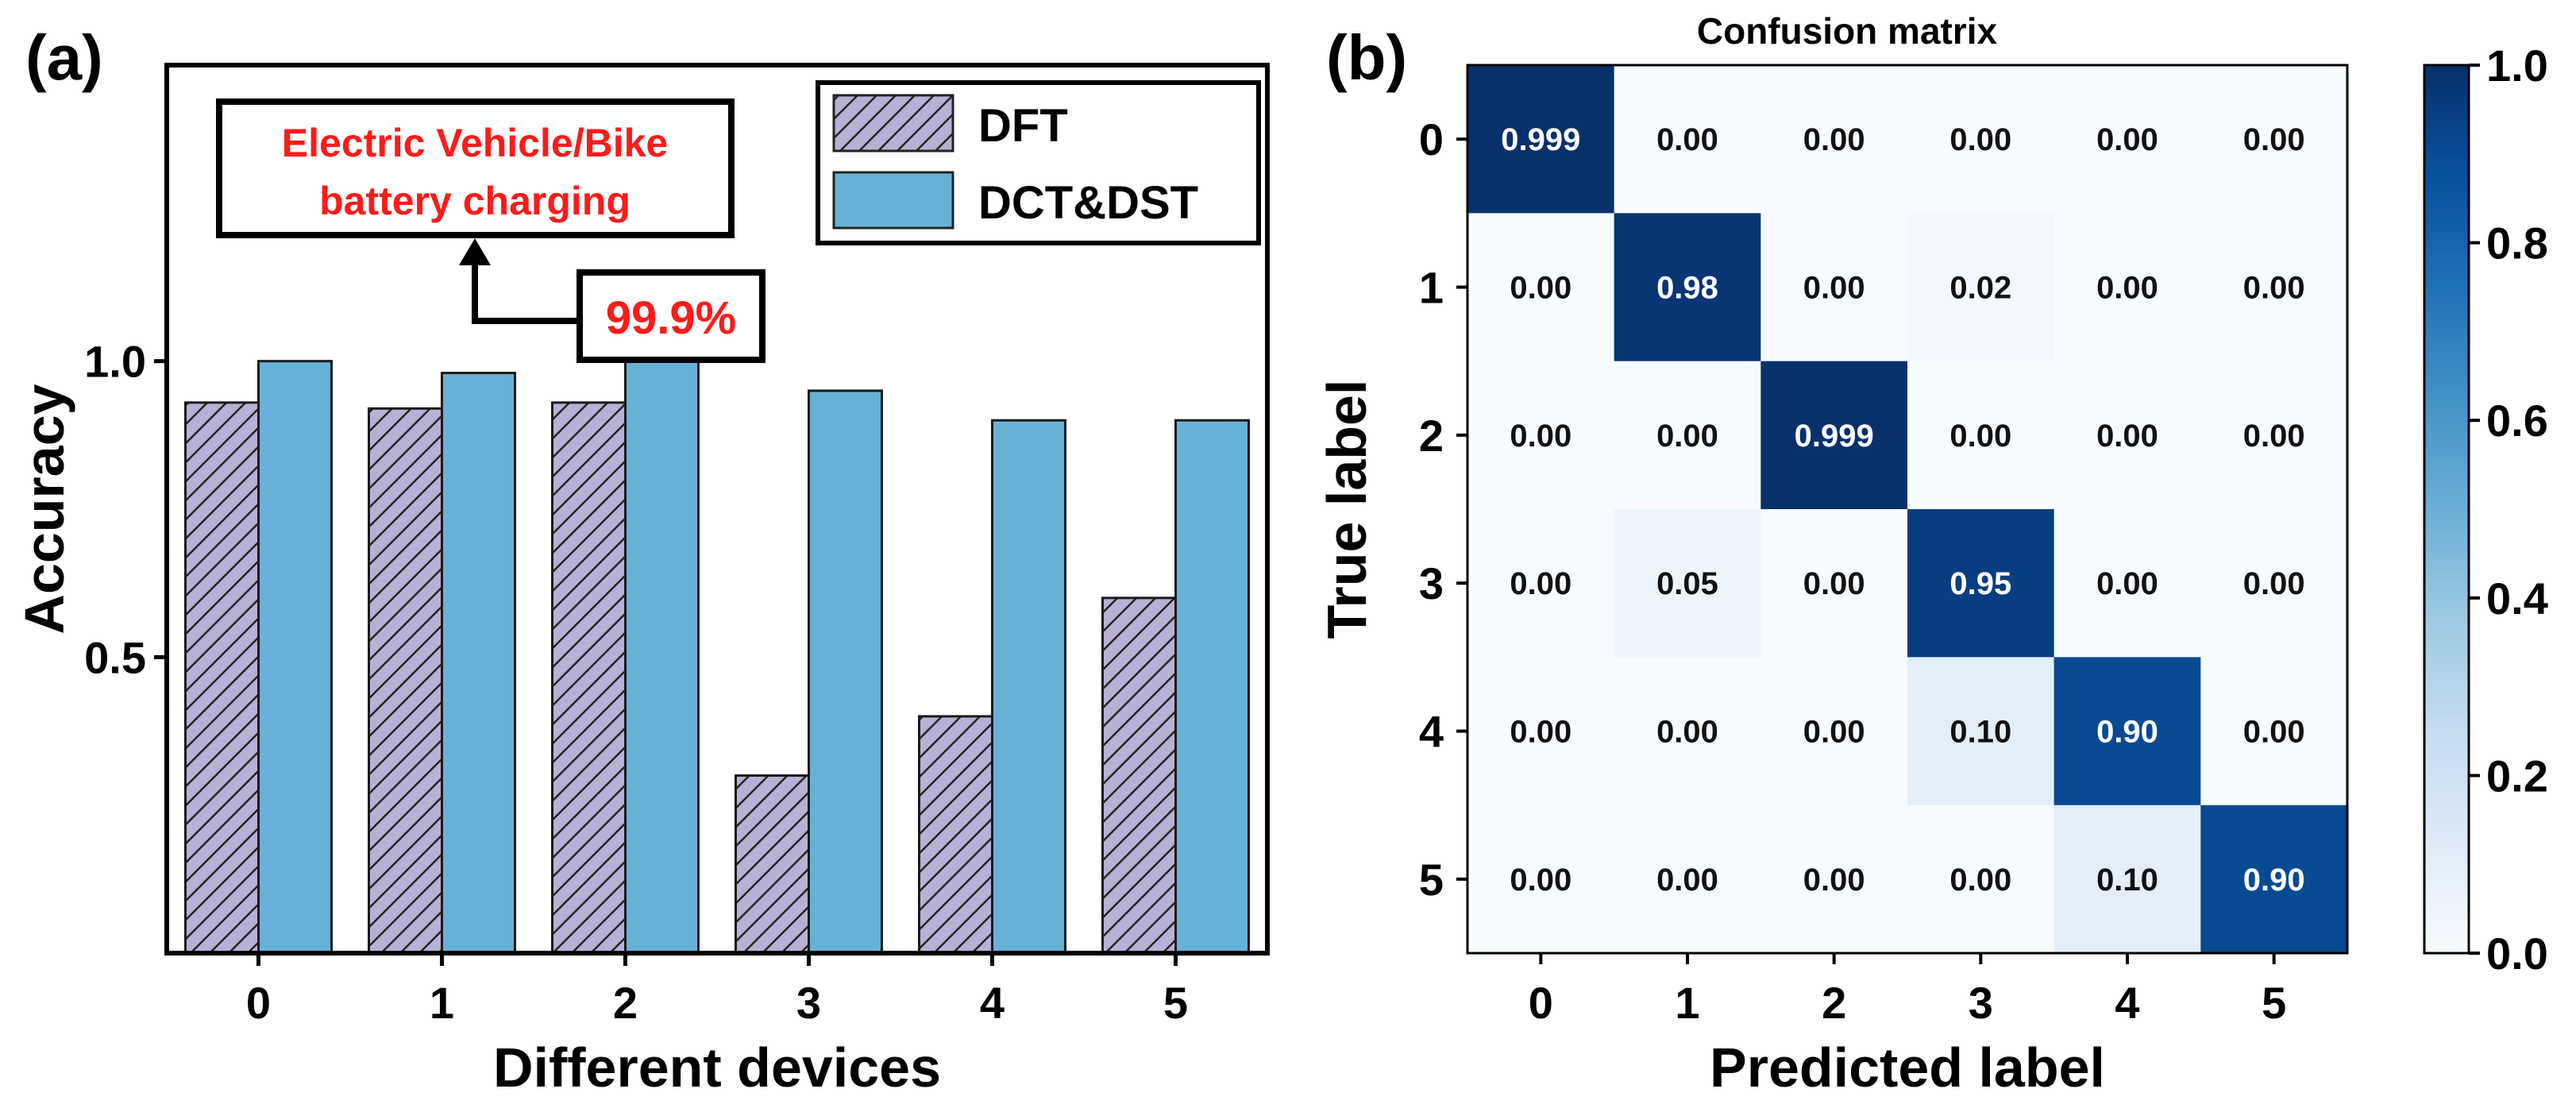 Image resolution: width=2576 pixels, height=1112 pixels. What do you see at coordinates (1431, 436) in the screenshot?
I see `y-tick-label-b: 2` at bounding box center [1431, 436].